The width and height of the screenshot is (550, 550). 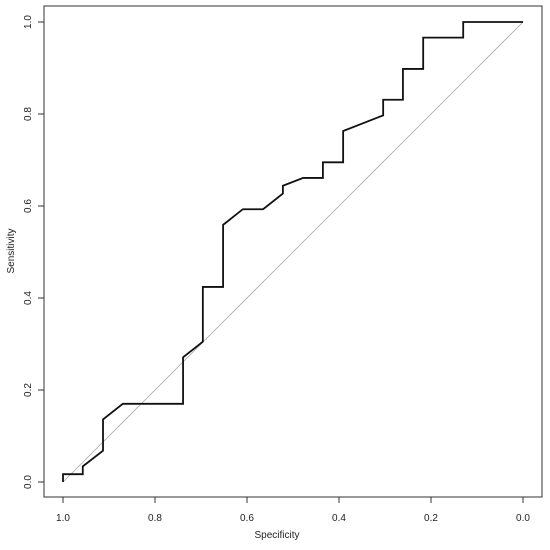 What do you see at coordinates (28, 206) in the screenshot?
I see `y-tick-label: 0.6` at bounding box center [28, 206].